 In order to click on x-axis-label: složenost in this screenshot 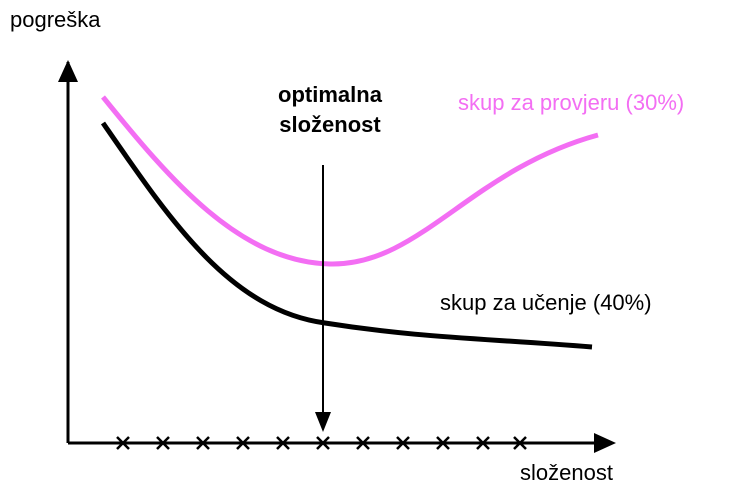, I will do `click(566, 472)`.